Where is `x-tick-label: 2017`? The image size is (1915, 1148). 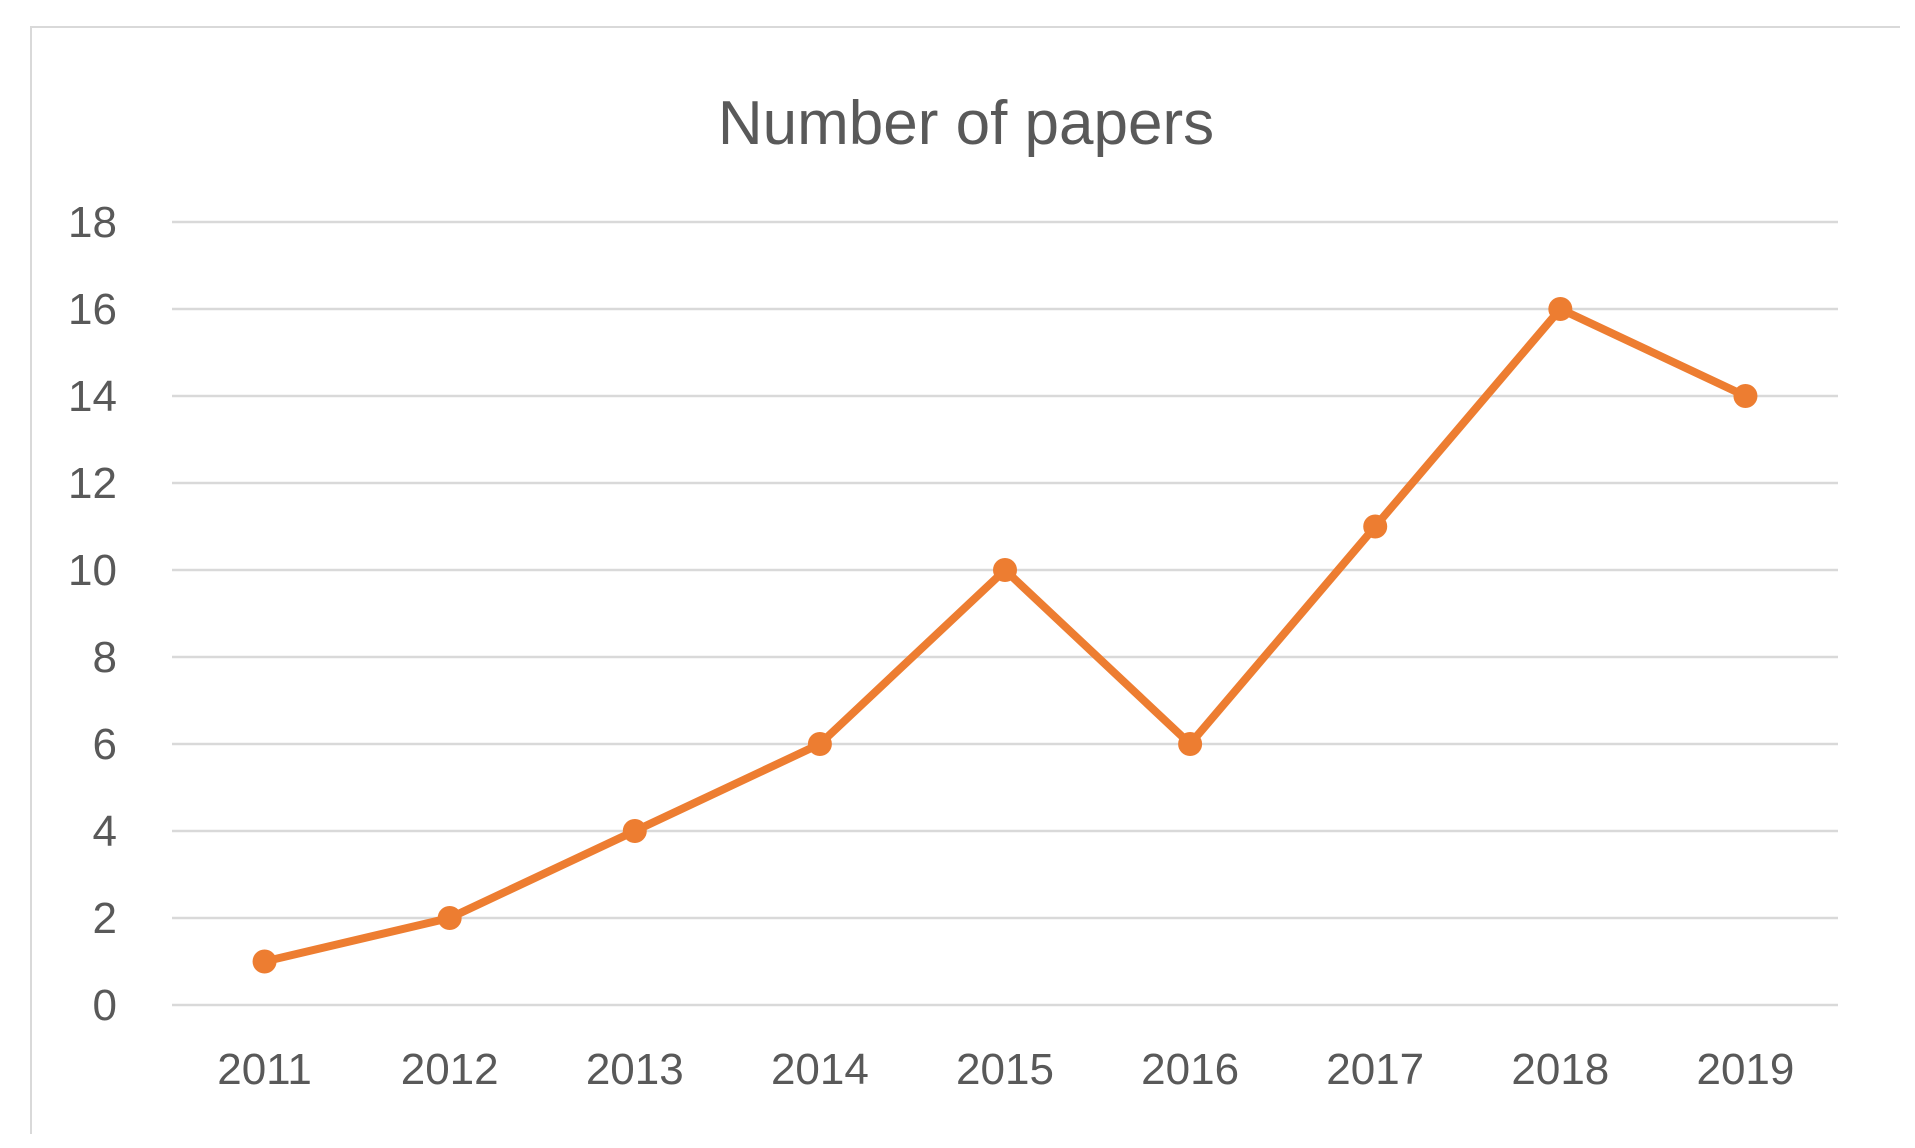
x-tick-label: 2017 is located at coordinates (1375, 1069).